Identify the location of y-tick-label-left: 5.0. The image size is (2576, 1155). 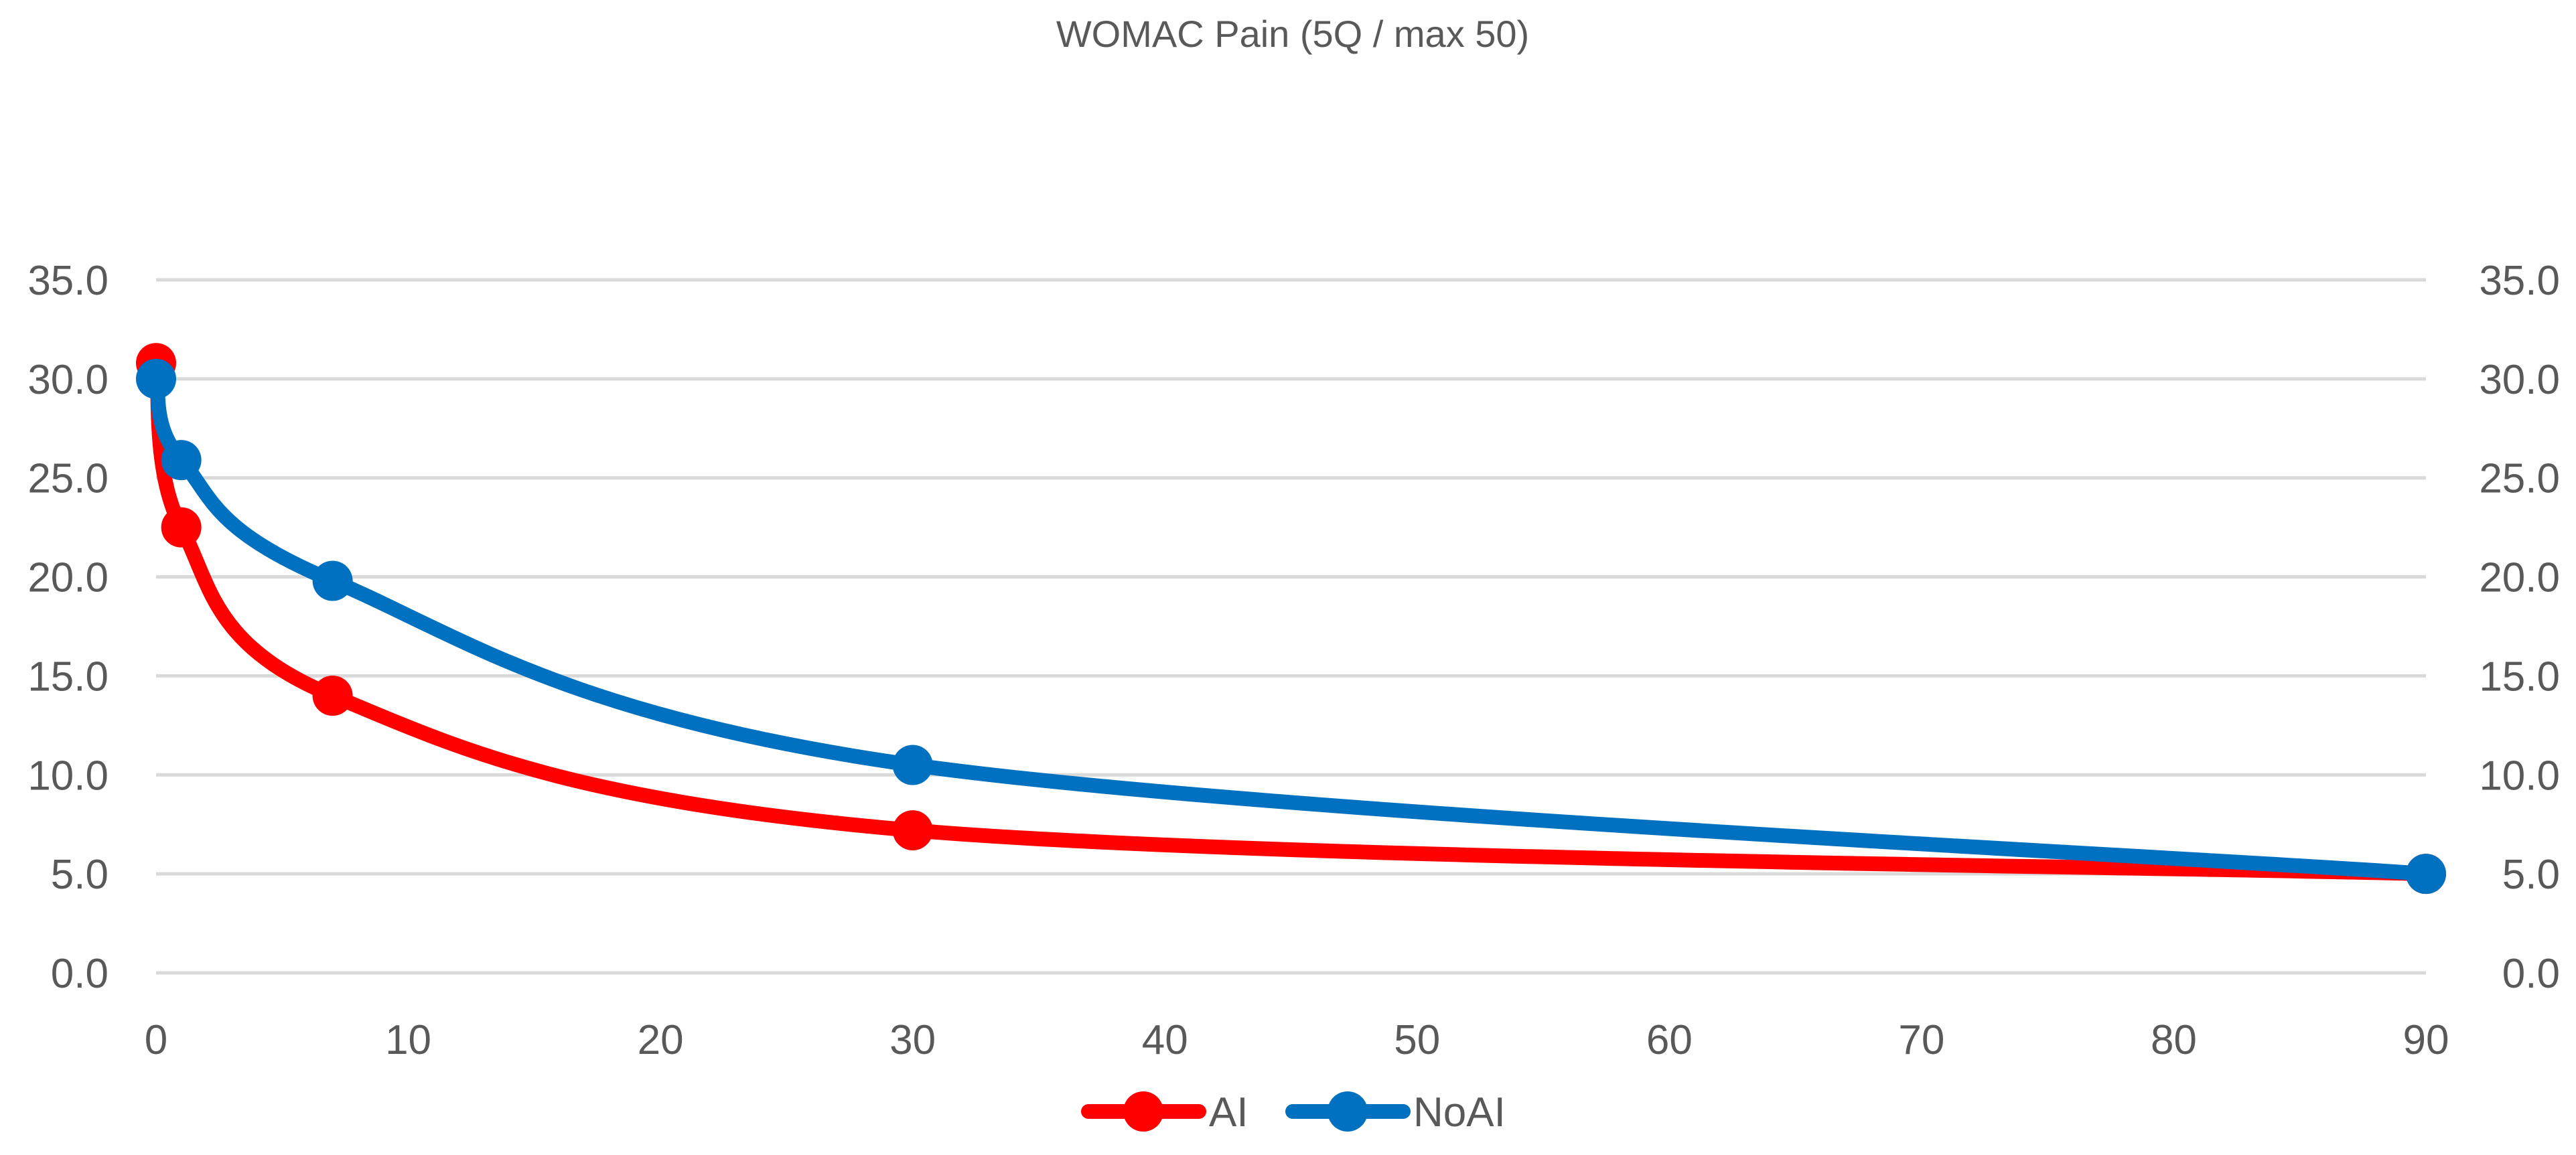
(80, 875).